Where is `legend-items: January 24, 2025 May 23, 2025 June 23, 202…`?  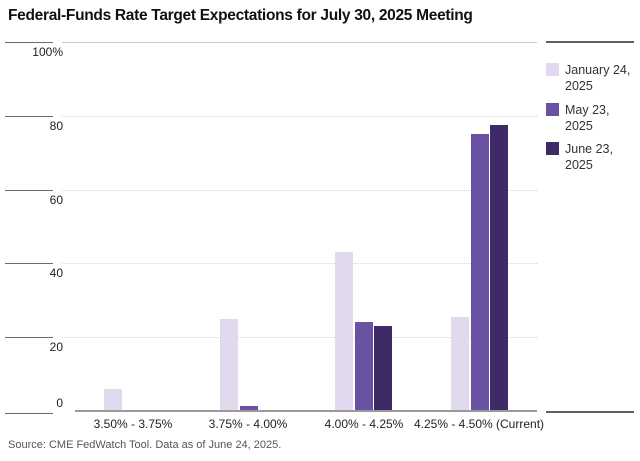
legend-items: January 24, 2025 May 23, 2025 June 23, 202… is located at coordinates (590, 118).